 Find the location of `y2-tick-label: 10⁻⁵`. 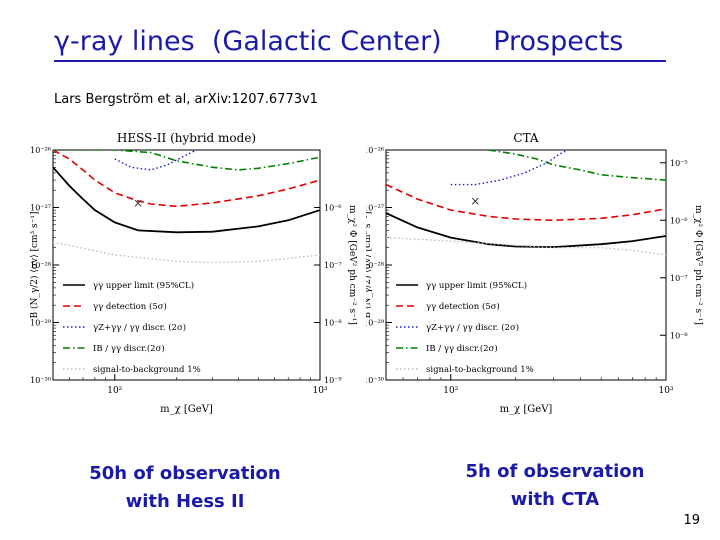

y2-tick-label: 10⁻⁵ is located at coordinates (679, 163).